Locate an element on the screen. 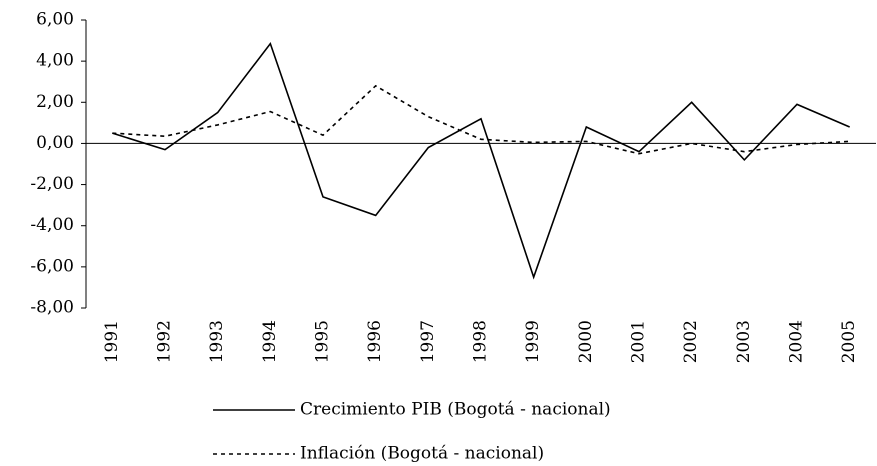 Image resolution: width=877 pixels, height=466 pixels. x-tick-label: 1991 is located at coordinates (112, 341).